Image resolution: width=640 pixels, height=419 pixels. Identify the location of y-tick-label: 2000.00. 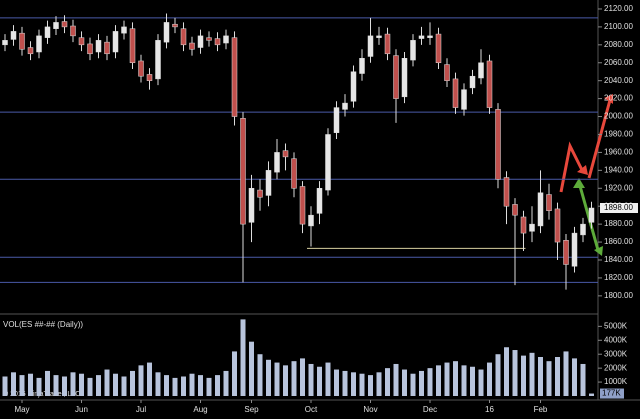
(618, 116).